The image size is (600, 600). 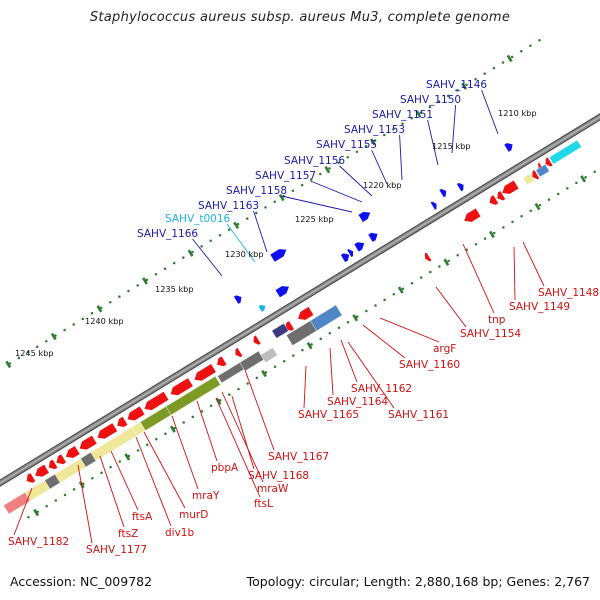 I want to click on reverse-gene-label: SAHV_1182, so click(x=38, y=542).